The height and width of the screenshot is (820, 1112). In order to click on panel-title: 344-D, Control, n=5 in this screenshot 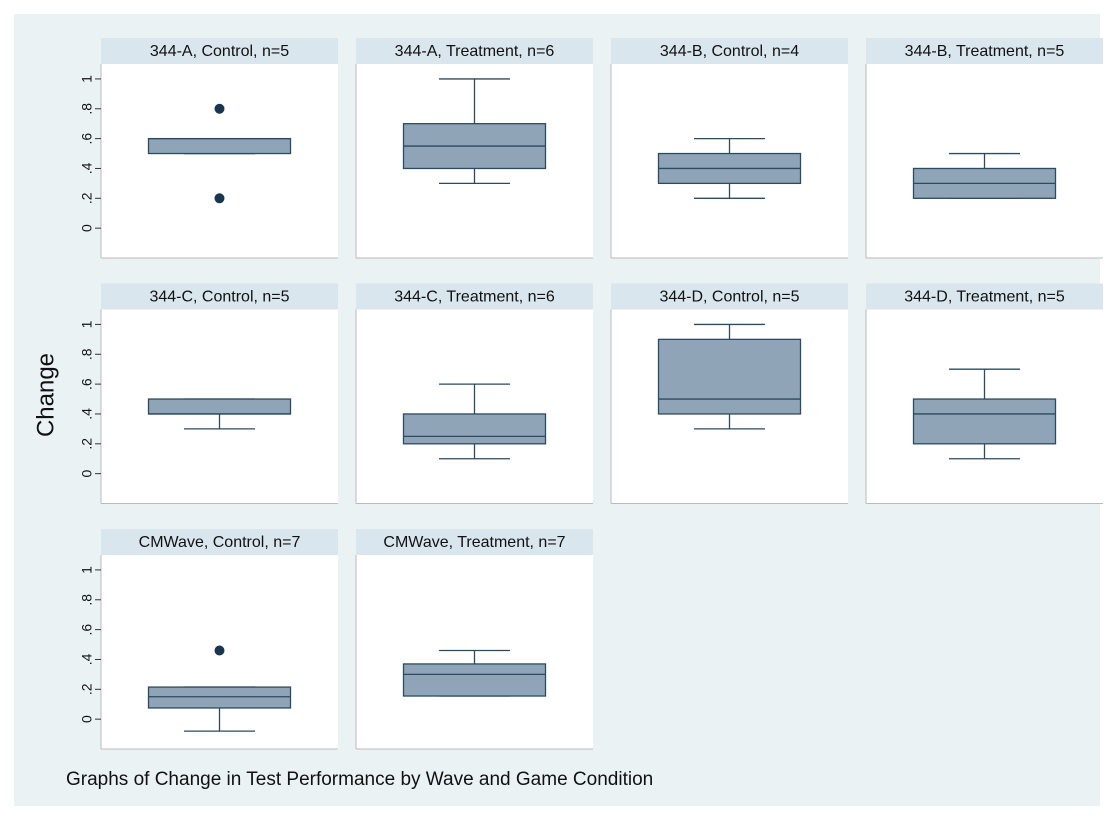, I will do `click(729, 297)`.